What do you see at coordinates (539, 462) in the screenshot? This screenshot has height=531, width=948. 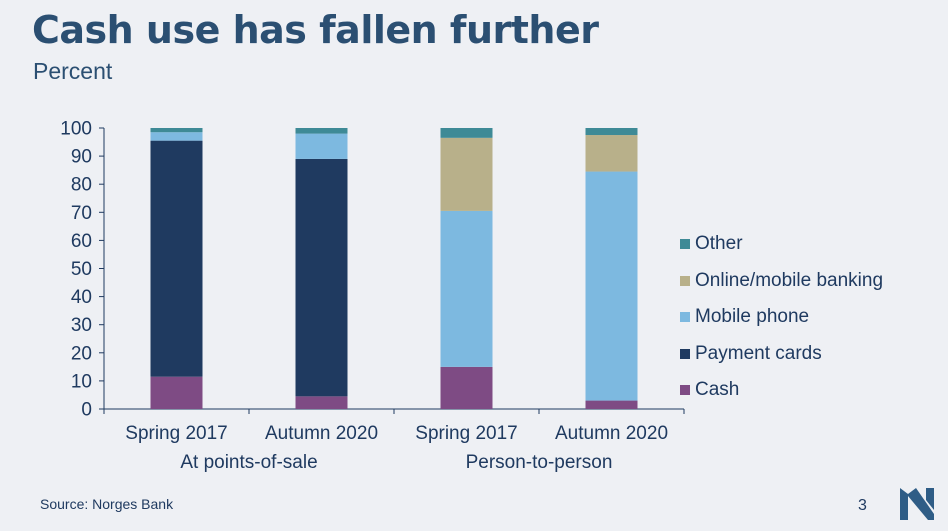 I see `x-group-label: Person-to-person` at bounding box center [539, 462].